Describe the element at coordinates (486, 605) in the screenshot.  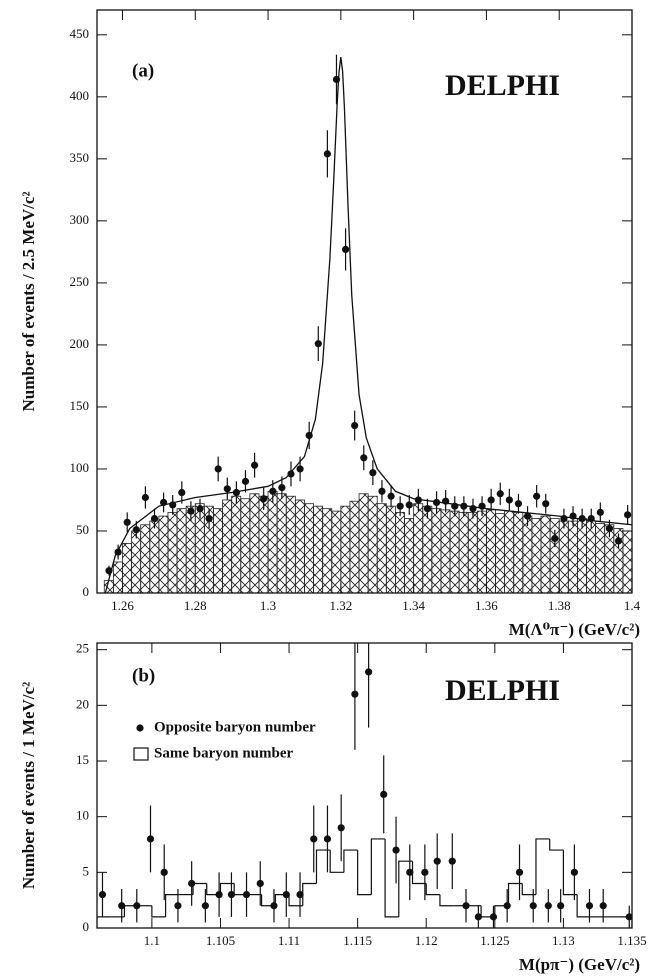
I see `x-tick-label: 1.36` at that location.